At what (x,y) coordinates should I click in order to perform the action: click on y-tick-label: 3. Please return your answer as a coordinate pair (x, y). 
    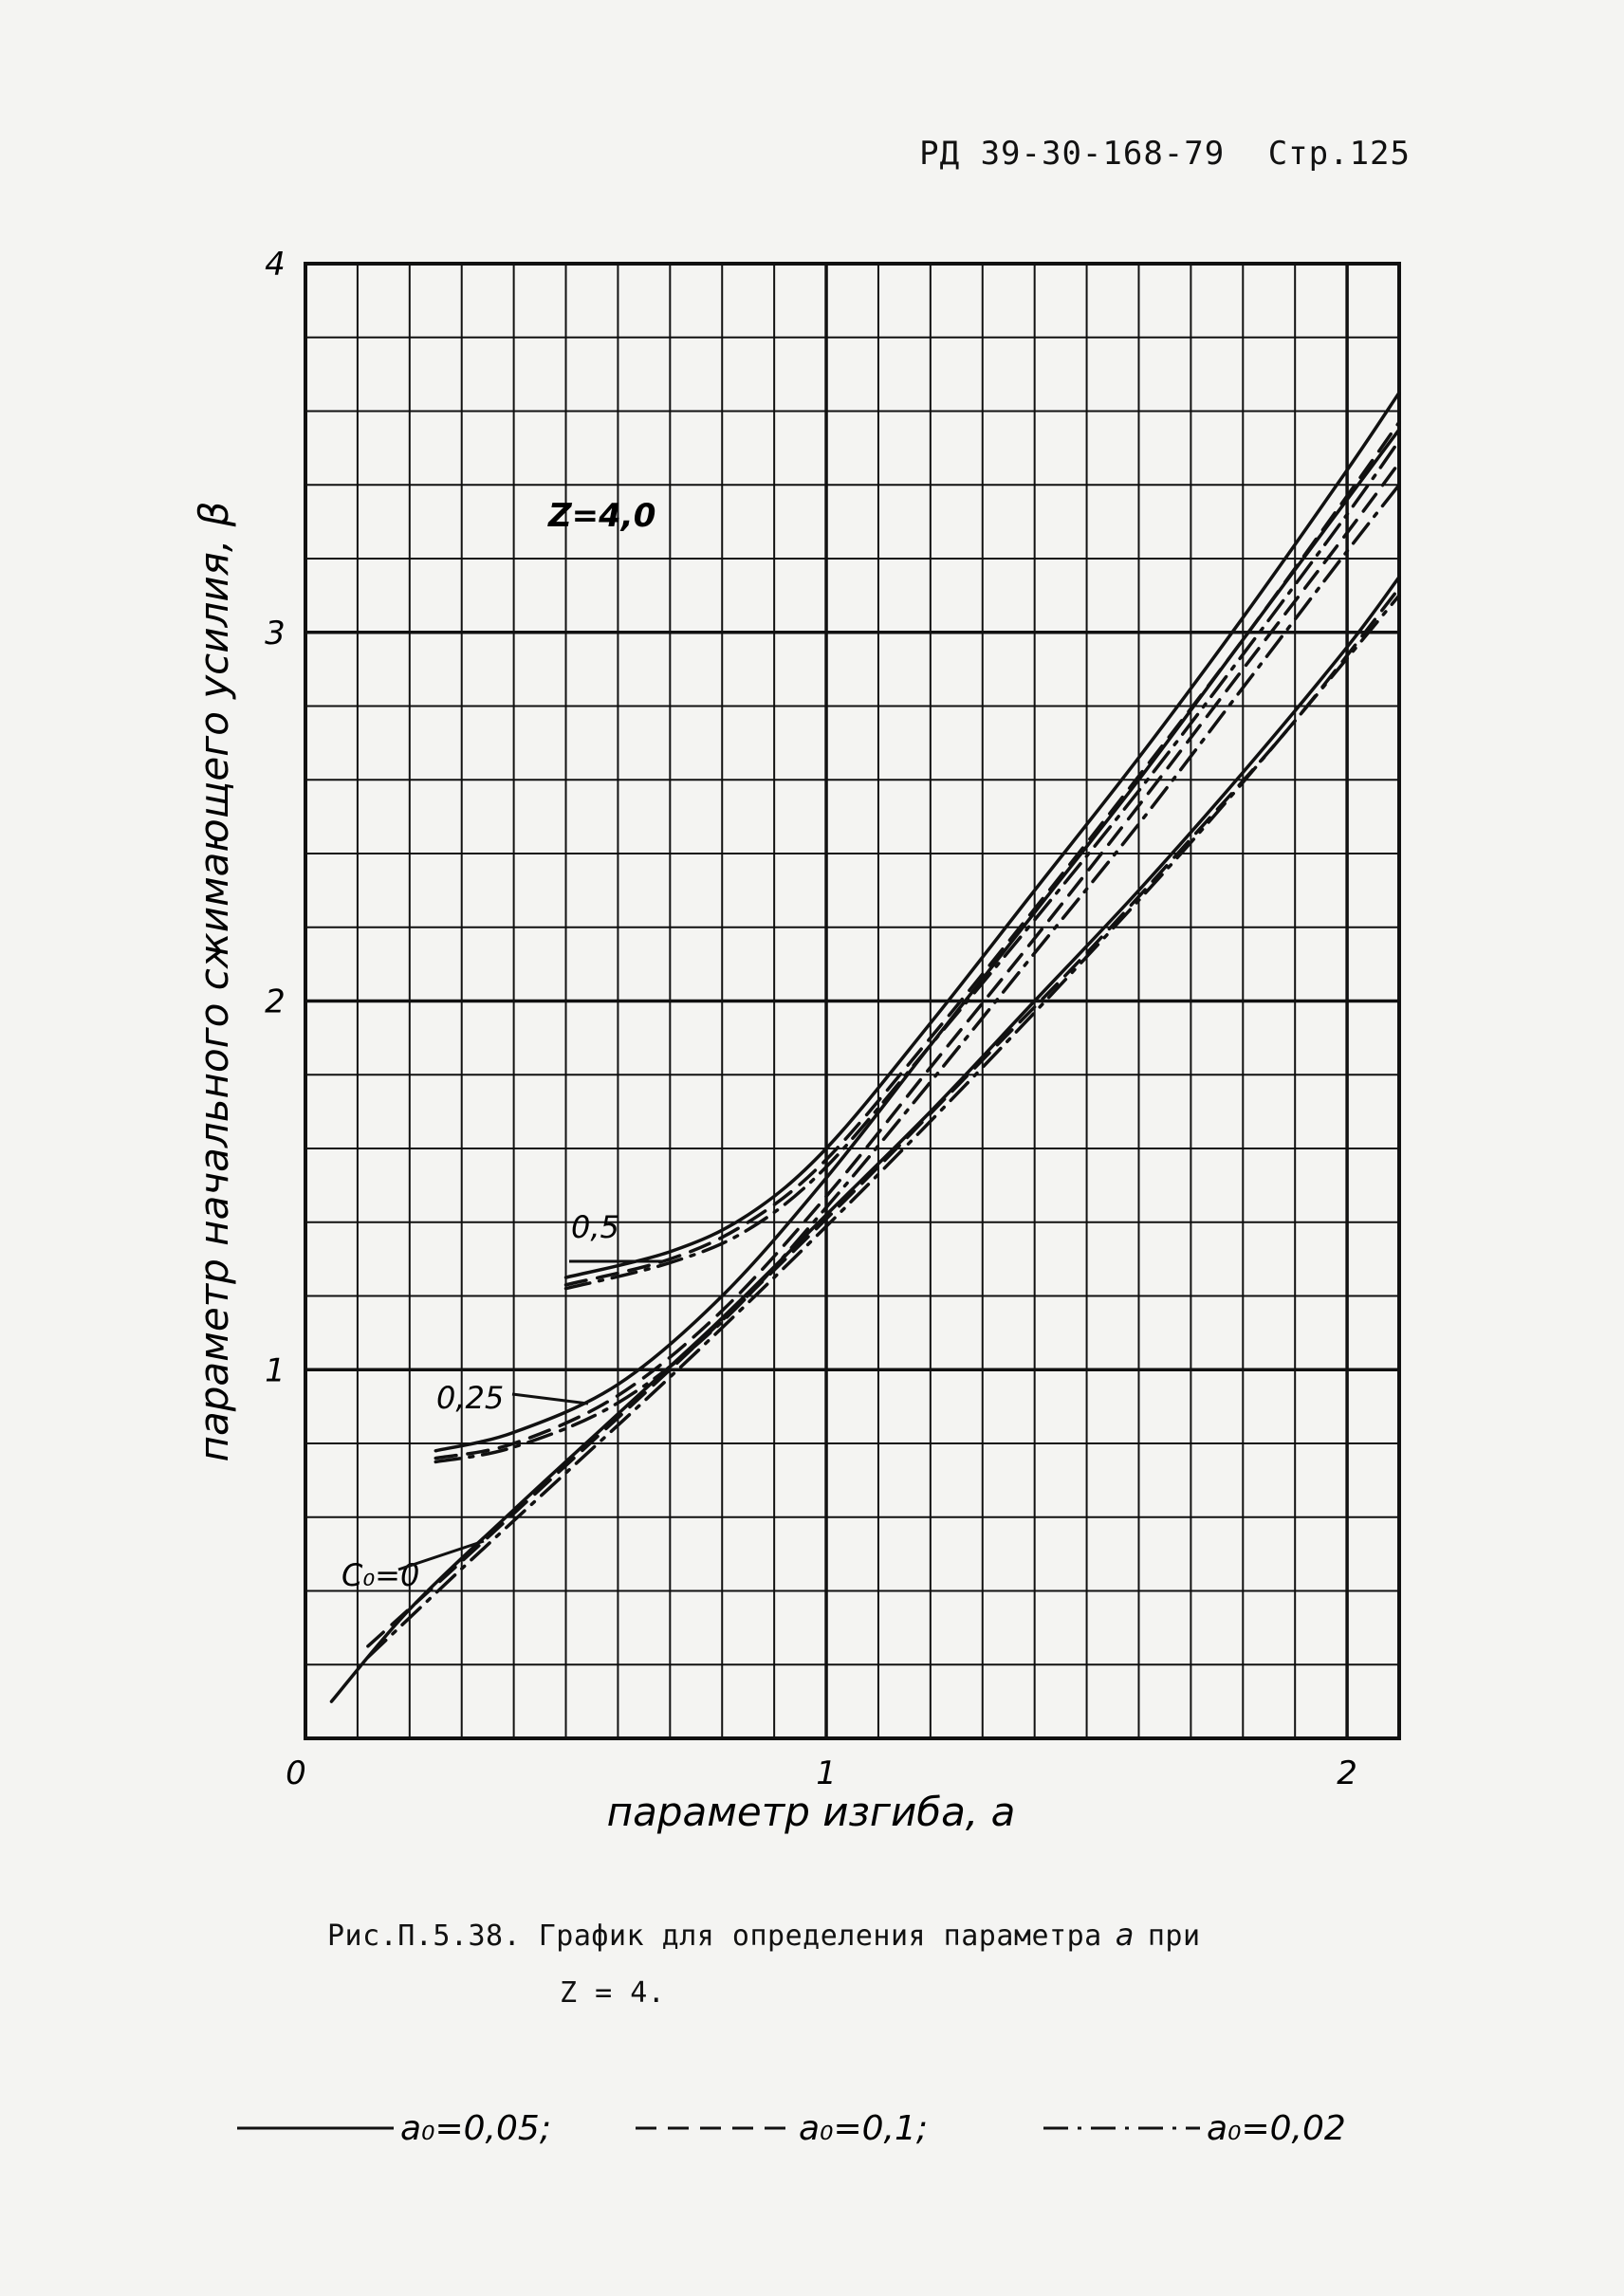
    Looking at the image, I should click on (276, 633).